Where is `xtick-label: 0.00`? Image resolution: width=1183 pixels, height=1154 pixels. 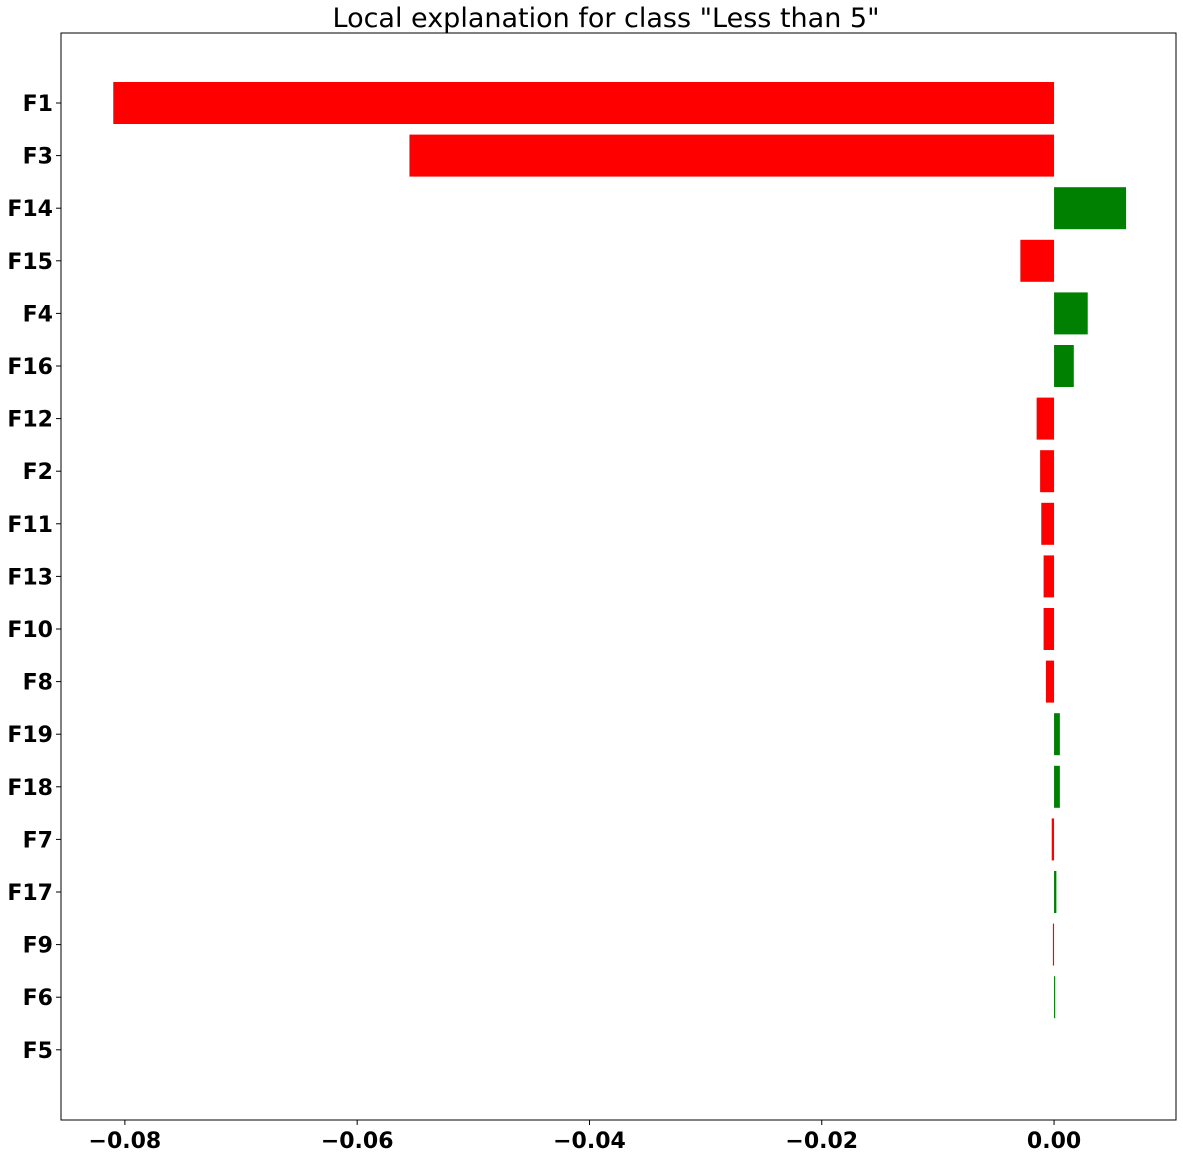 xtick-label: 0.00 is located at coordinates (1054, 1141).